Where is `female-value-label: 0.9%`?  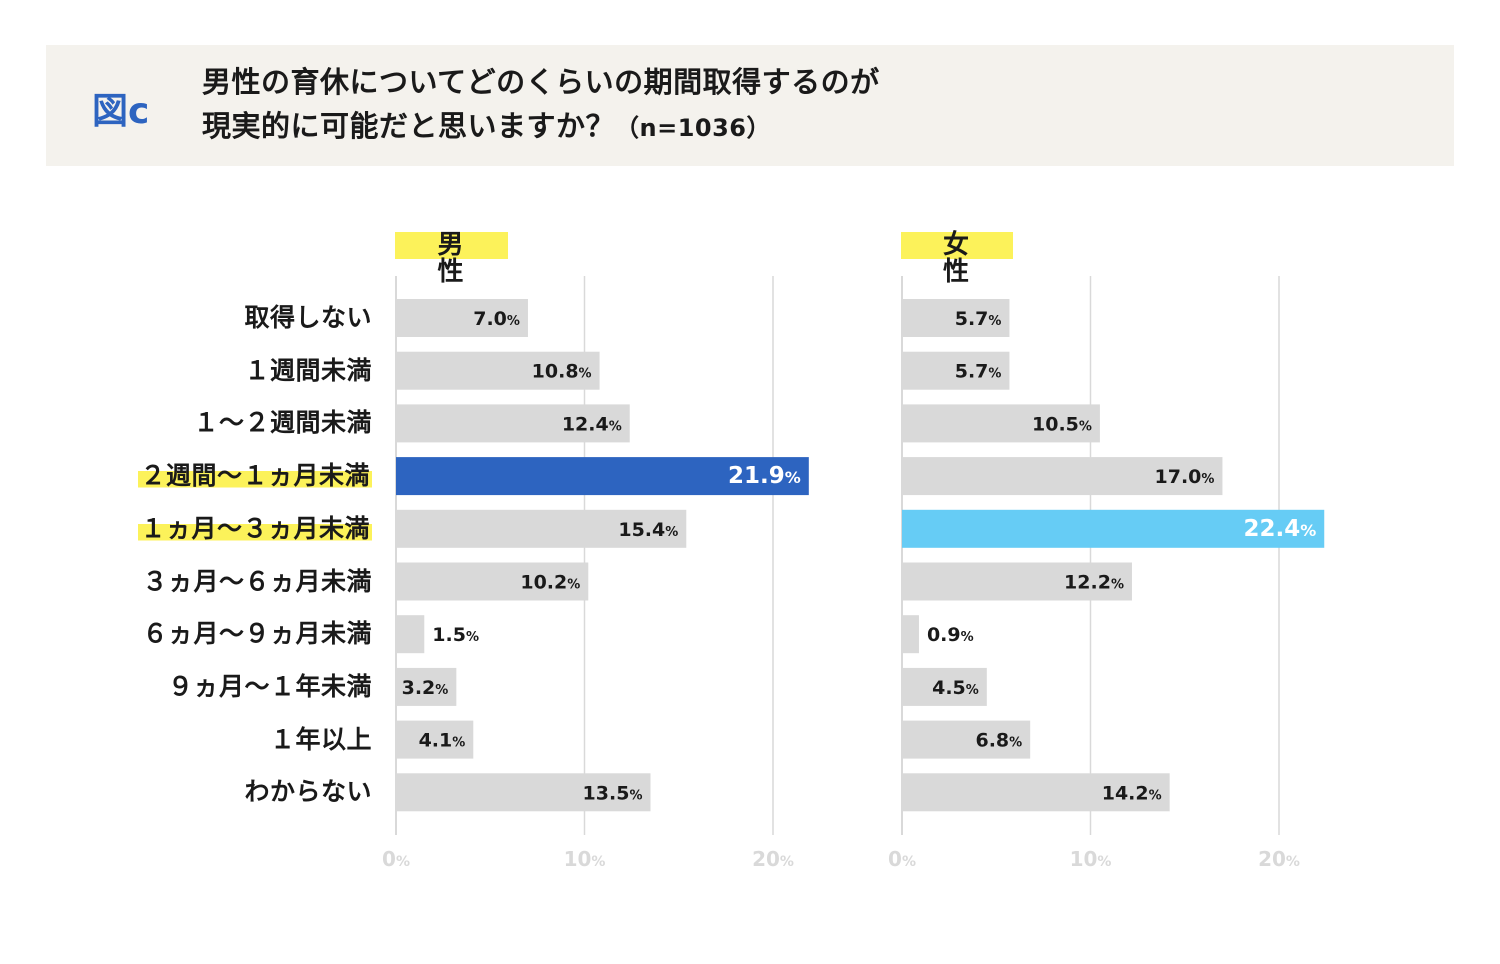
female-value-label: 0.9% is located at coordinates (950, 635).